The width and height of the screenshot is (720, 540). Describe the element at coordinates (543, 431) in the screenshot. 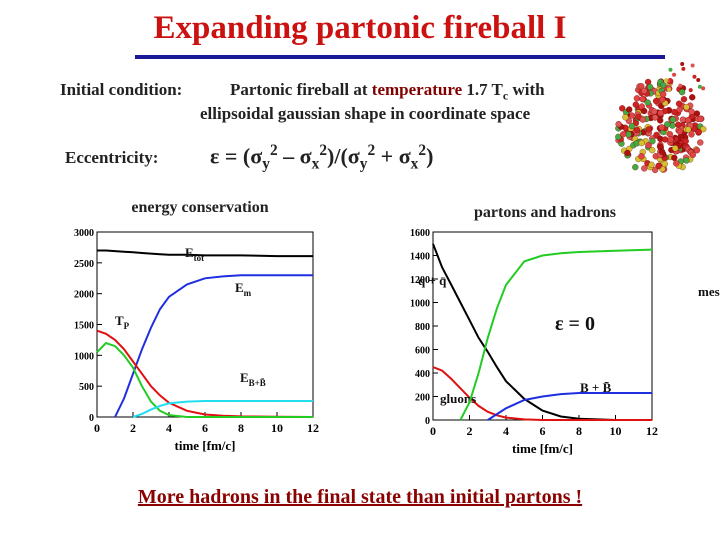

I see `x-tick-label: 6` at that location.